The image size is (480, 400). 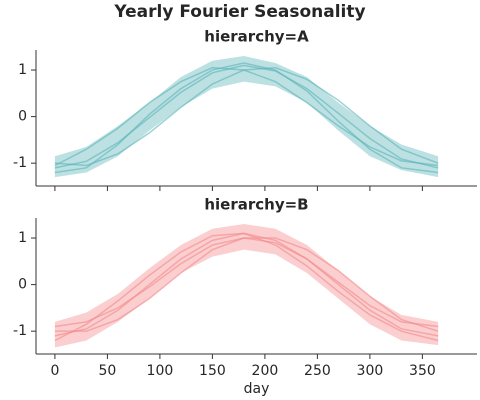 What do you see at coordinates (257, 389) in the screenshot?
I see `x-axis-label: day` at bounding box center [257, 389].